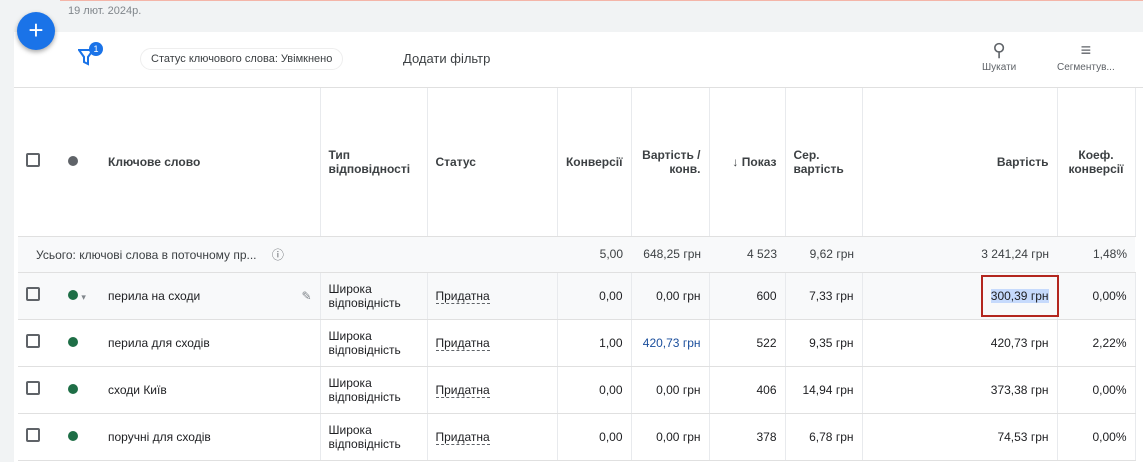  I want to click on top-divider, so click(601, 0).